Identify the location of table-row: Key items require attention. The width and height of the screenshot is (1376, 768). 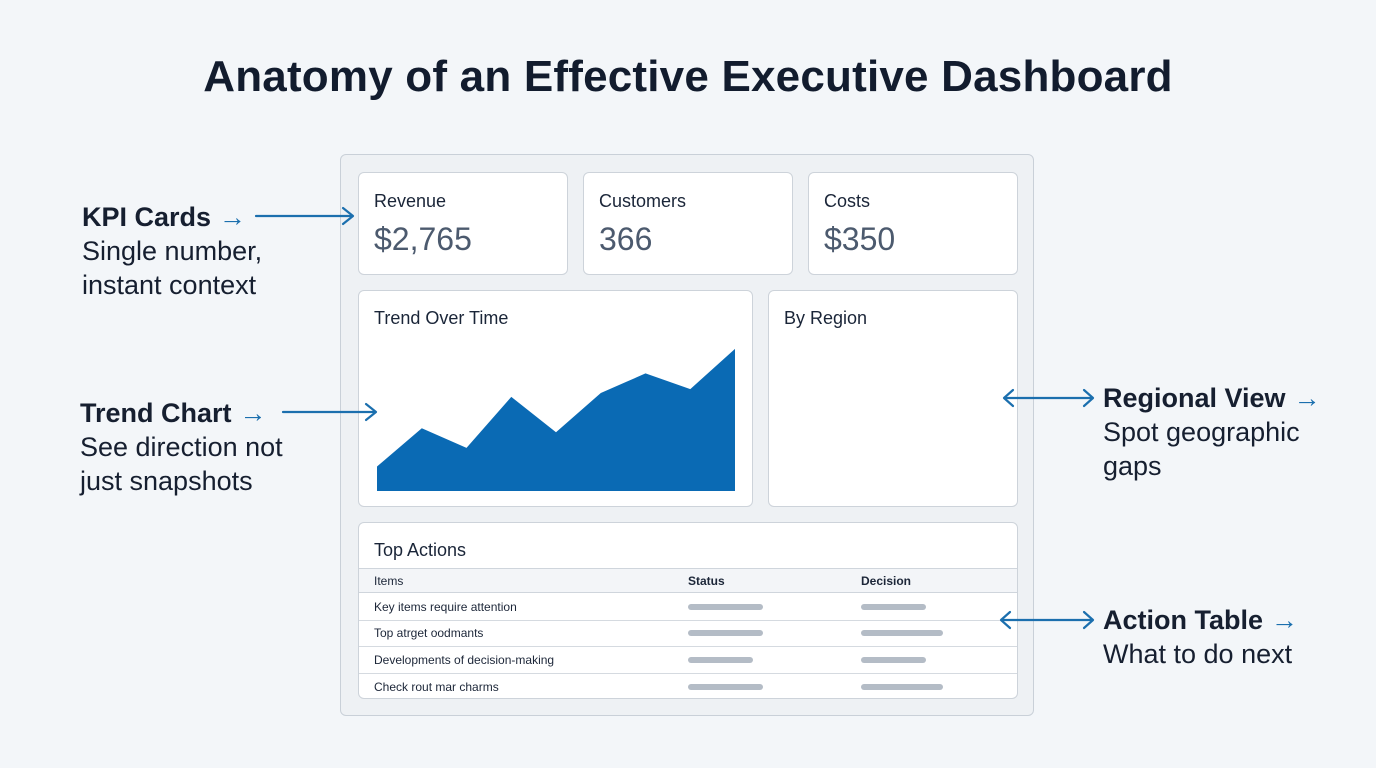
(688, 607).